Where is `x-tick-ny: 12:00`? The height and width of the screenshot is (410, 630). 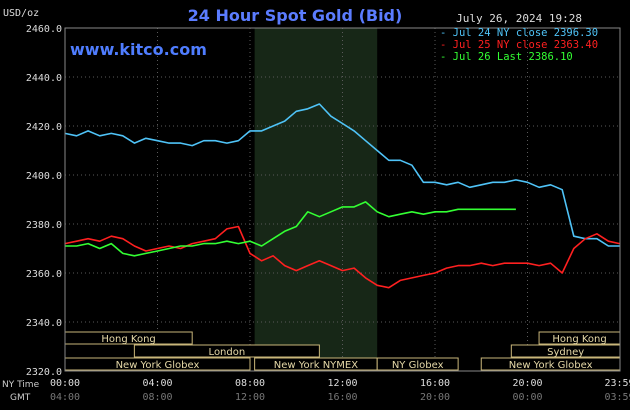 x-tick-ny: 12:00 is located at coordinates (342, 383).